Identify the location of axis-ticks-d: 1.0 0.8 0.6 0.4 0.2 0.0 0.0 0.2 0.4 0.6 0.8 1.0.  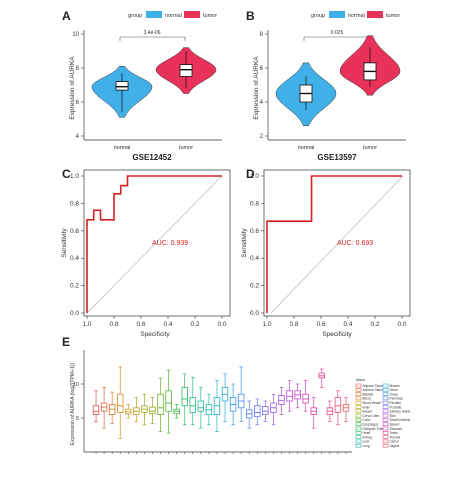
(328, 250).